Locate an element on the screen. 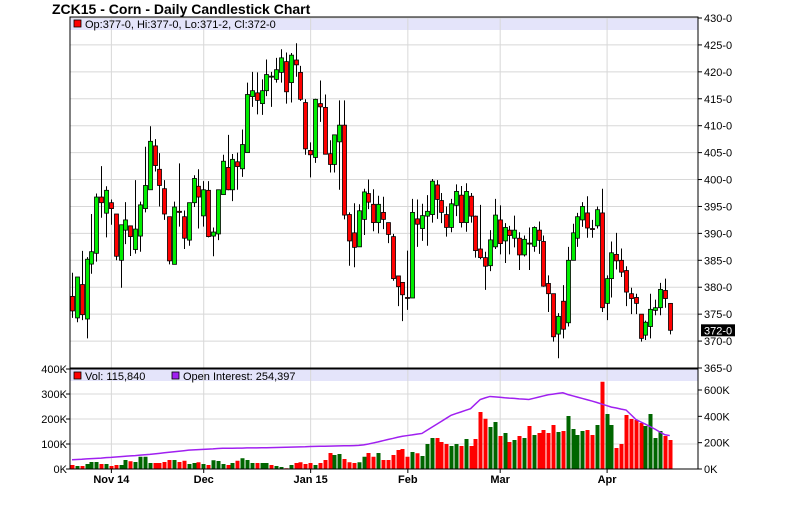 Image resolution: width=796 pixels, height=512 pixels. price-tick-label: 385-0 is located at coordinates (718, 261).